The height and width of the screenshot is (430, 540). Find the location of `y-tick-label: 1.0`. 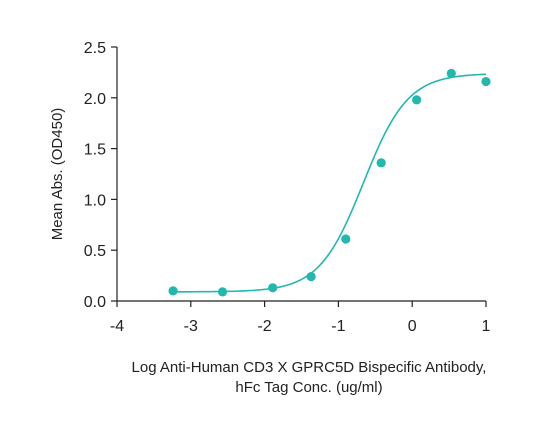

y-tick-label: 1.0 is located at coordinates (95, 200).